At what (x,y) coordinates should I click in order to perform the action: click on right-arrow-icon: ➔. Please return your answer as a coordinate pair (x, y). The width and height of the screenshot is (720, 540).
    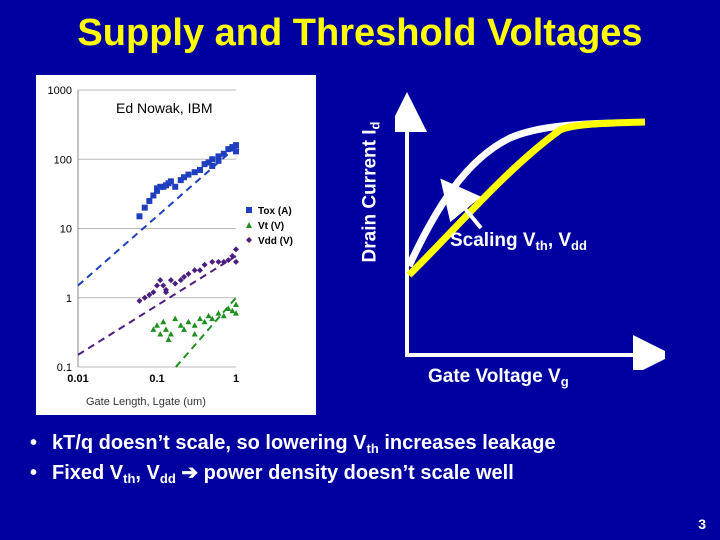
    Looking at the image, I should click on (190, 473).